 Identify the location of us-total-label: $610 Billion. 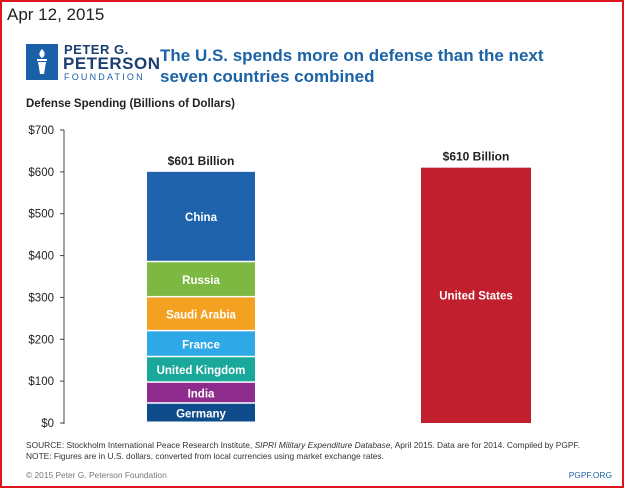
(476, 157).